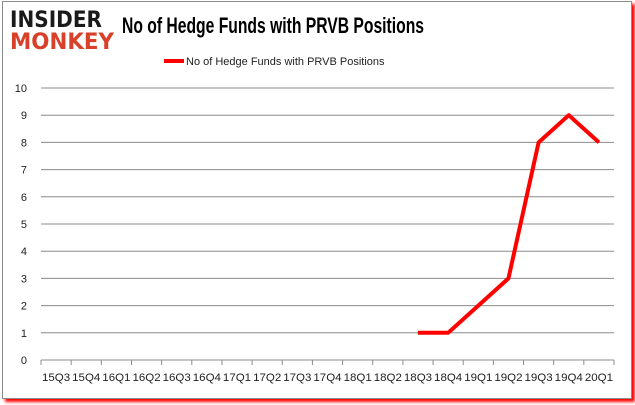 The image size is (635, 405). Describe the element at coordinates (599, 378) in the screenshot. I see `x-tick-label: 20Q1` at that location.